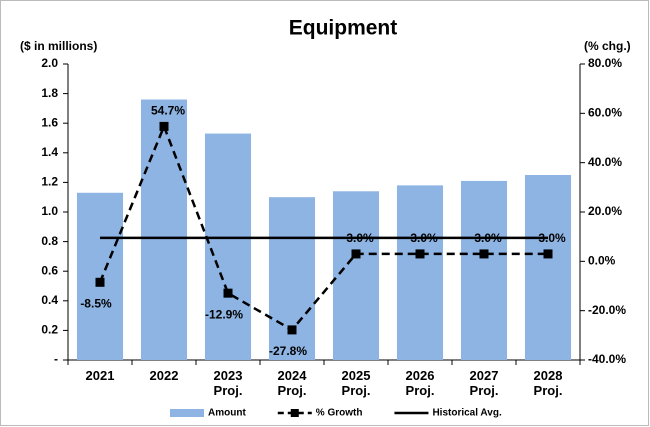 This screenshot has width=650, height=427. What do you see at coordinates (602, 261) in the screenshot?
I see `y2-tick-label: 0.0%` at bounding box center [602, 261].